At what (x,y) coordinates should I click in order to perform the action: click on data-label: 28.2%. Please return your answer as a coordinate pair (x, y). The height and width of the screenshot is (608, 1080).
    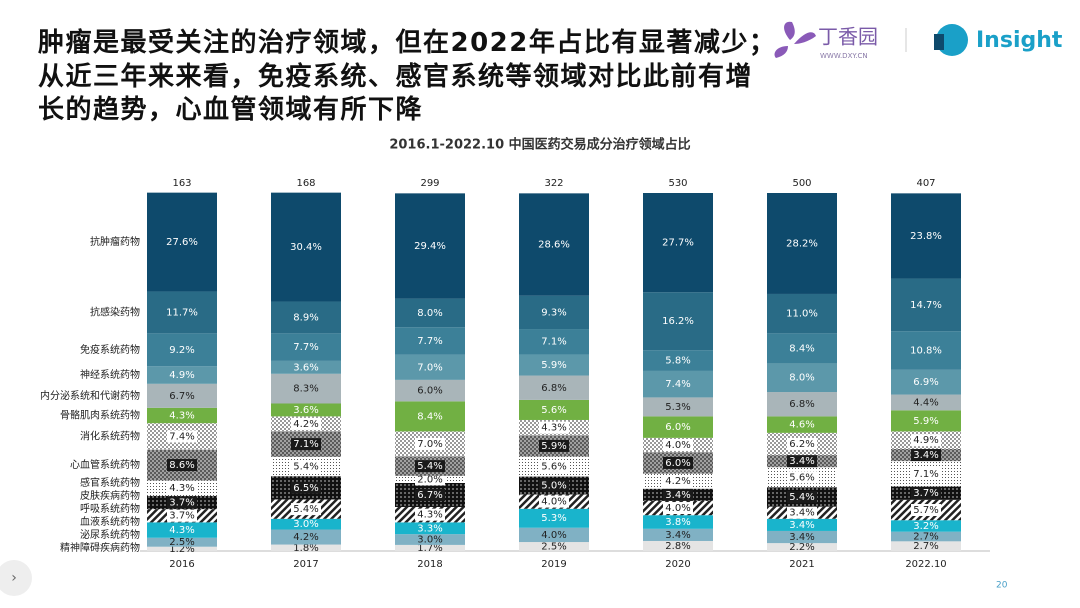
    Looking at the image, I should click on (802, 243).